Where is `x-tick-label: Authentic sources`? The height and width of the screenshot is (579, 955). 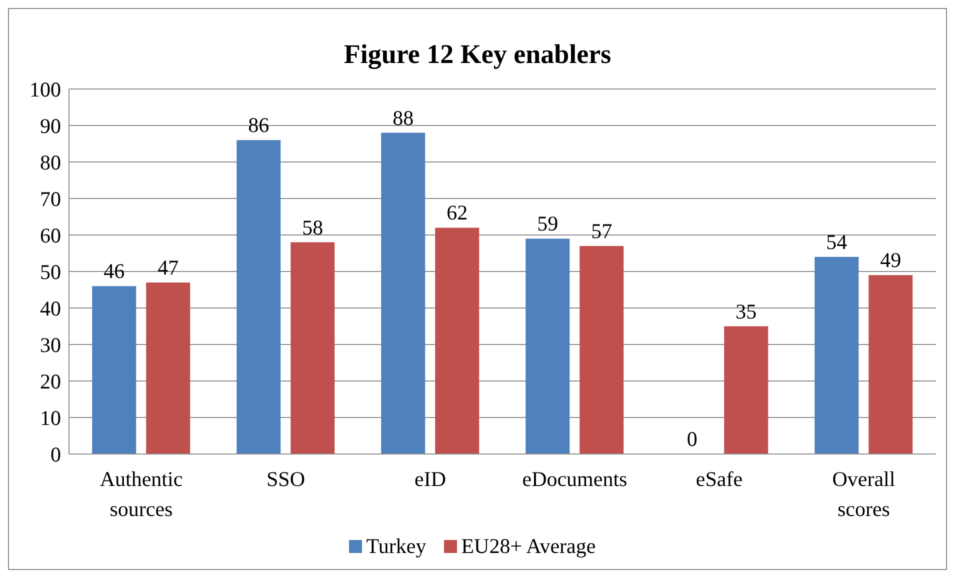 x-tick-label: Authentic sources is located at coordinates (141, 494).